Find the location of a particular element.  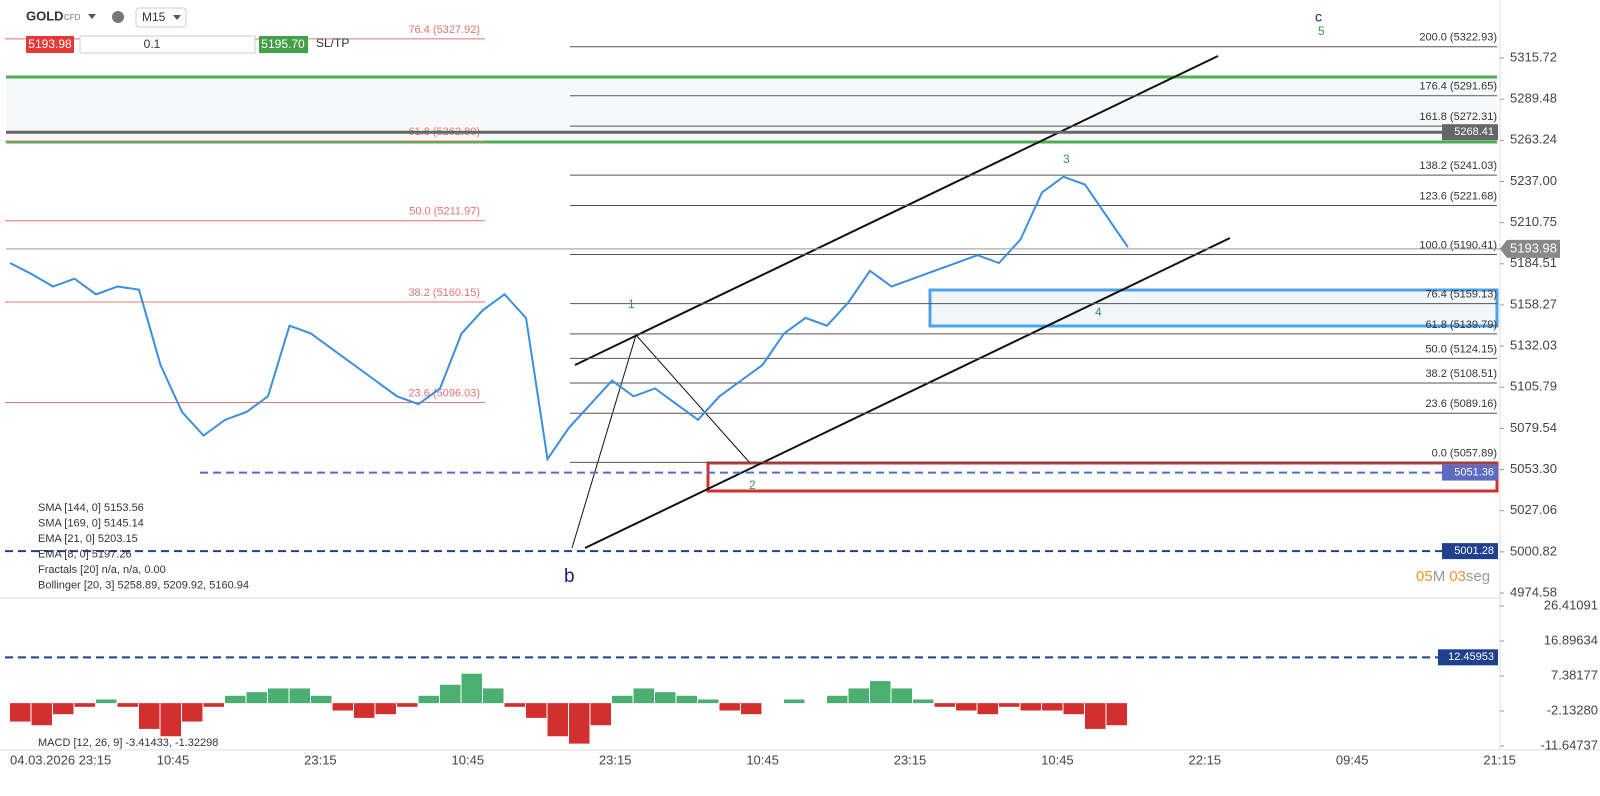

info-icon is located at coordinates (118, 17).